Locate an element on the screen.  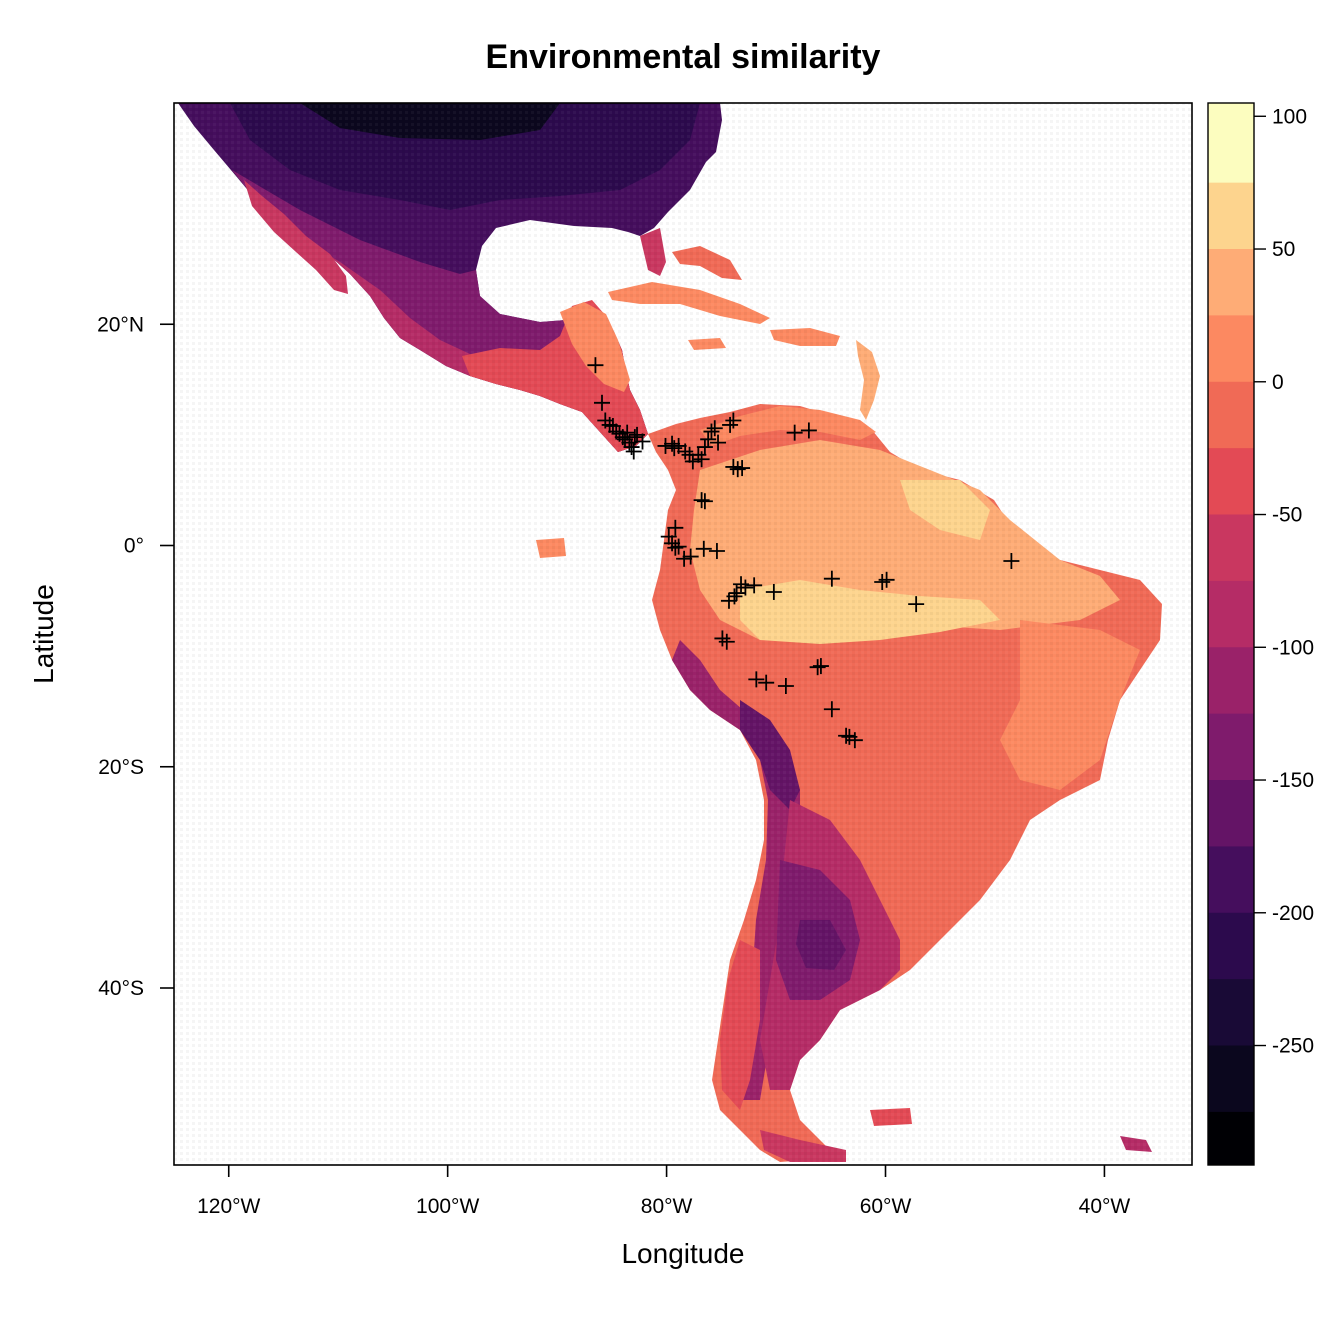
x-axis-label: Longitude is located at coordinates (683, 1253).